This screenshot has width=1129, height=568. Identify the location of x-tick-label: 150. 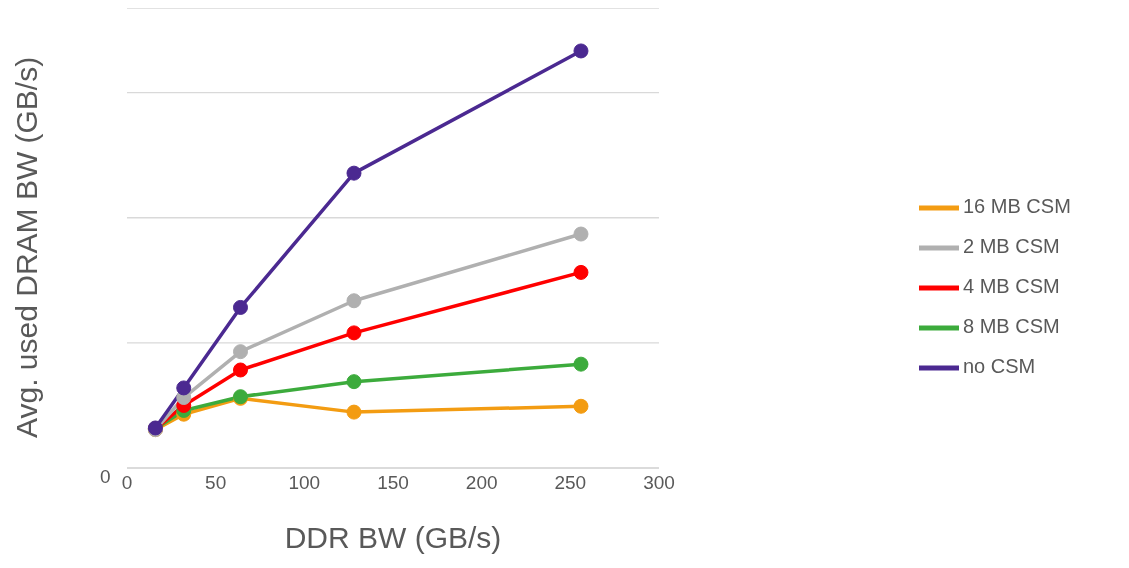
(393, 483).